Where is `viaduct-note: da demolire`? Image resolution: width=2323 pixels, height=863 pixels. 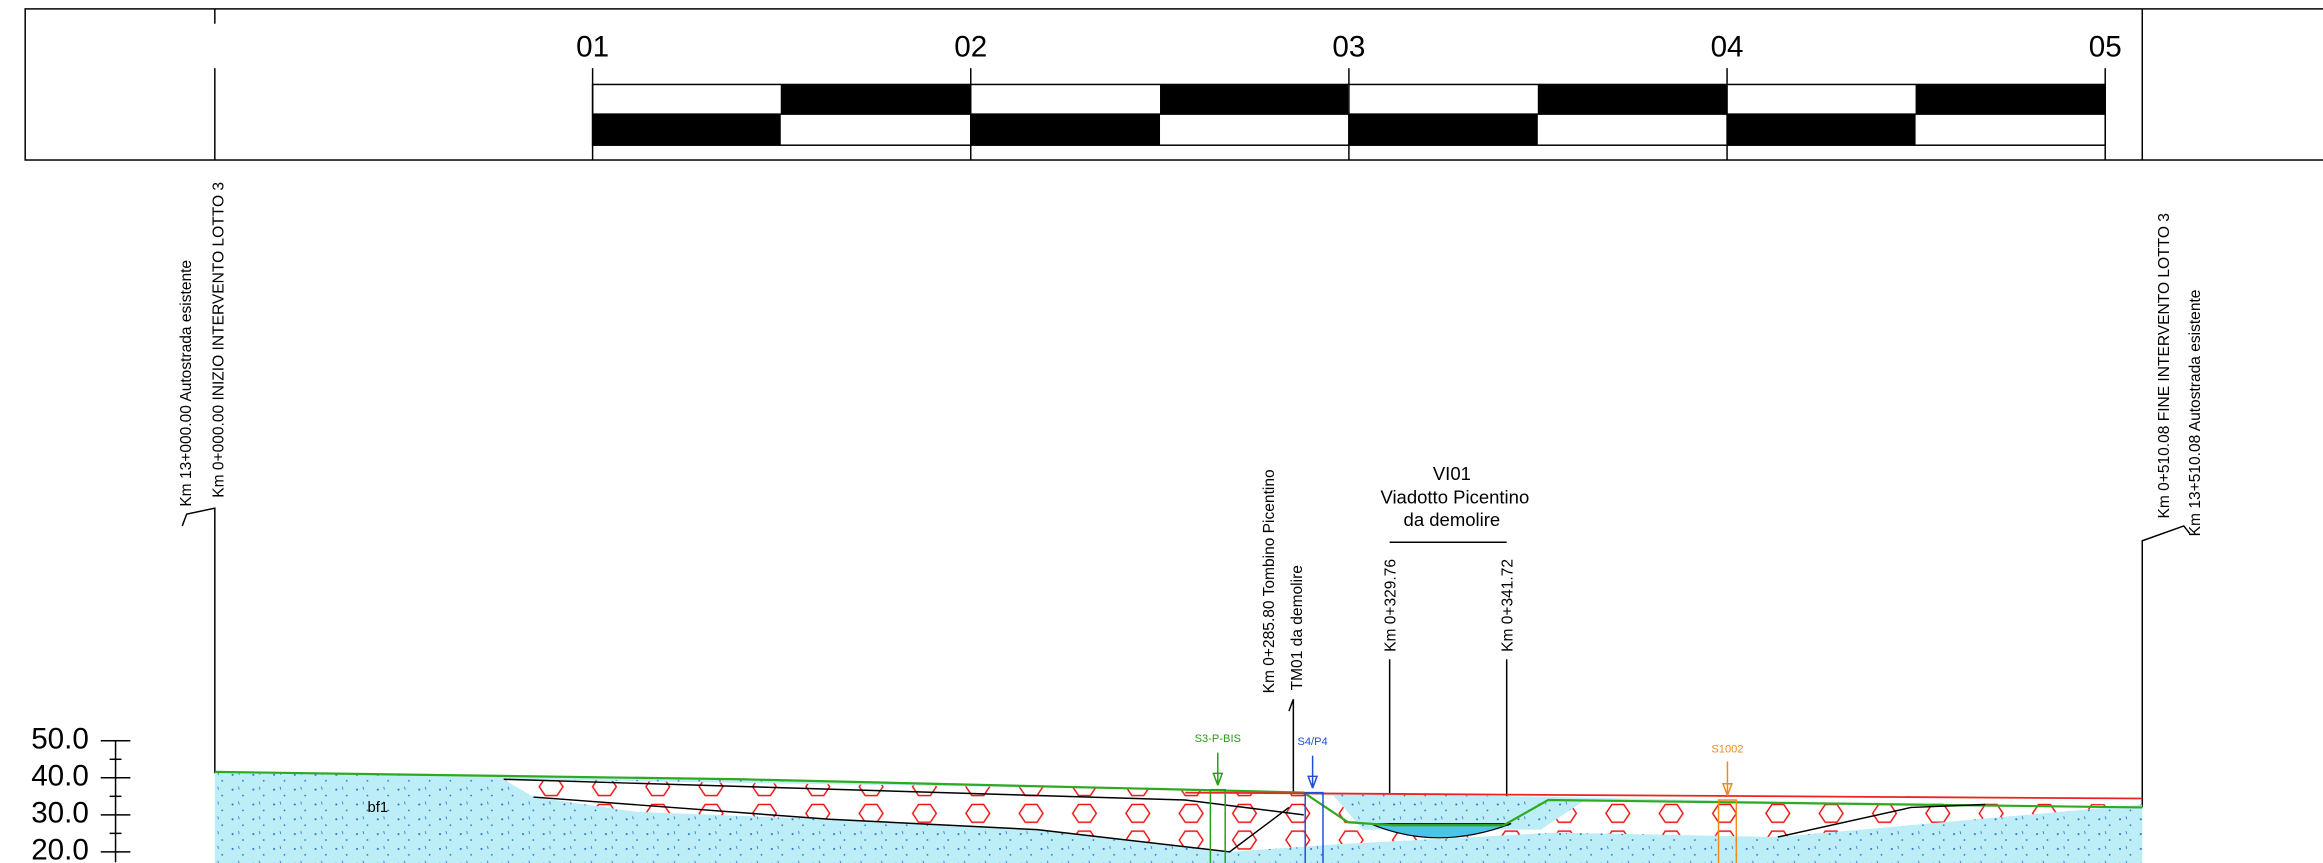 viaduct-note: da demolire is located at coordinates (1452, 519).